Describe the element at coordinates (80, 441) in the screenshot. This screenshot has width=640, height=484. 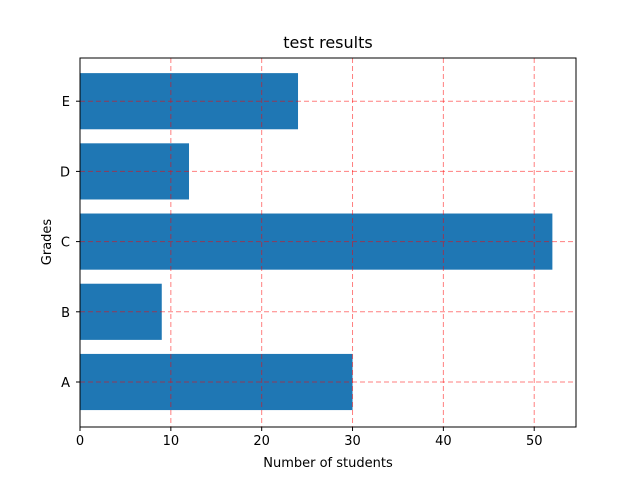
I see `x-tick-label: 0` at that location.